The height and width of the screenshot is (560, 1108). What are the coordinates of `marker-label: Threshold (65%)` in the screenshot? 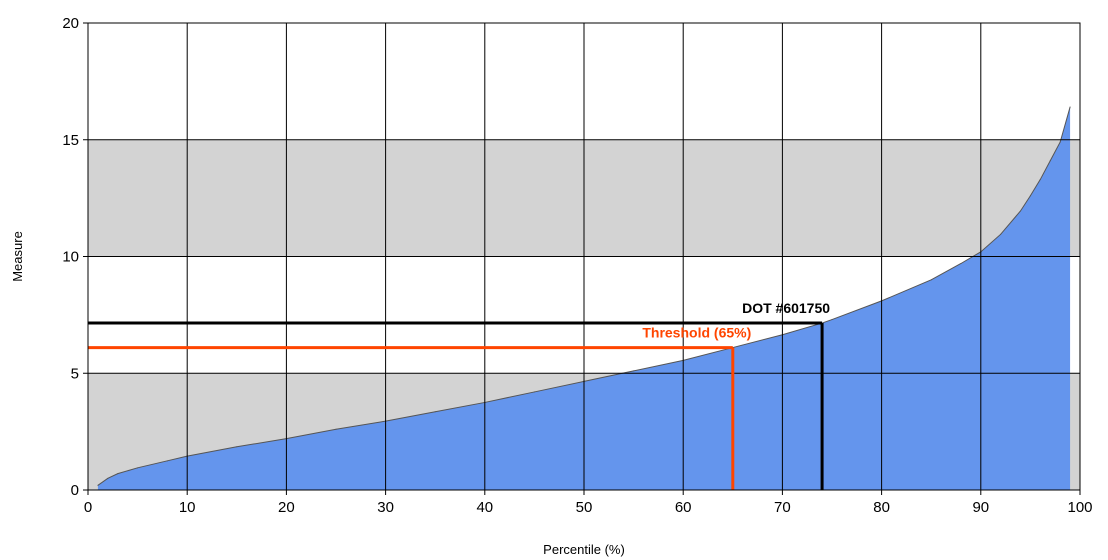 It's located at (696, 333).